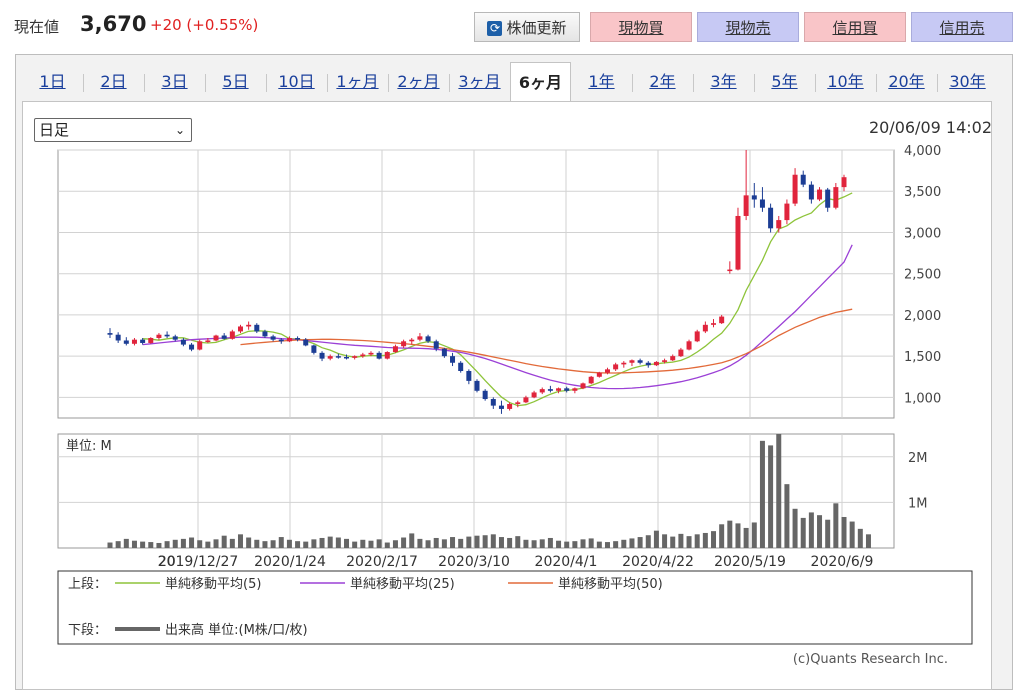 Image resolution: width=1024 pixels, height=690 pixels. What do you see at coordinates (641, 27) in the screenshot?
I see `spot-buy-button: 現物買` at bounding box center [641, 27].